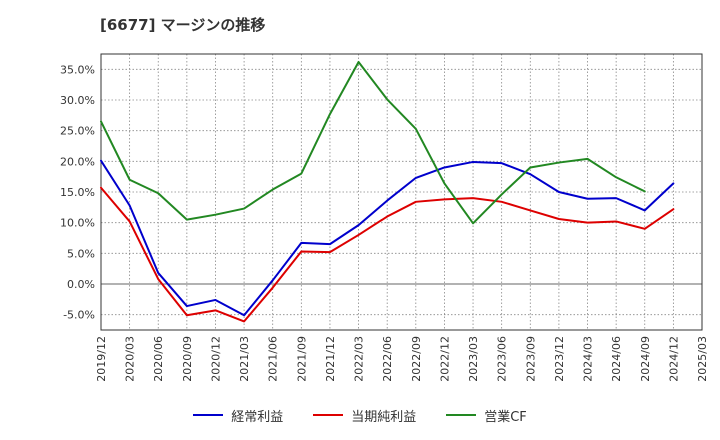 Image resolution: width=720 pixels, height=440 pixels. What do you see at coordinates (330, 359) in the screenshot?
I see `x-tick-label: 2021/12` at bounding box center [330, 359].